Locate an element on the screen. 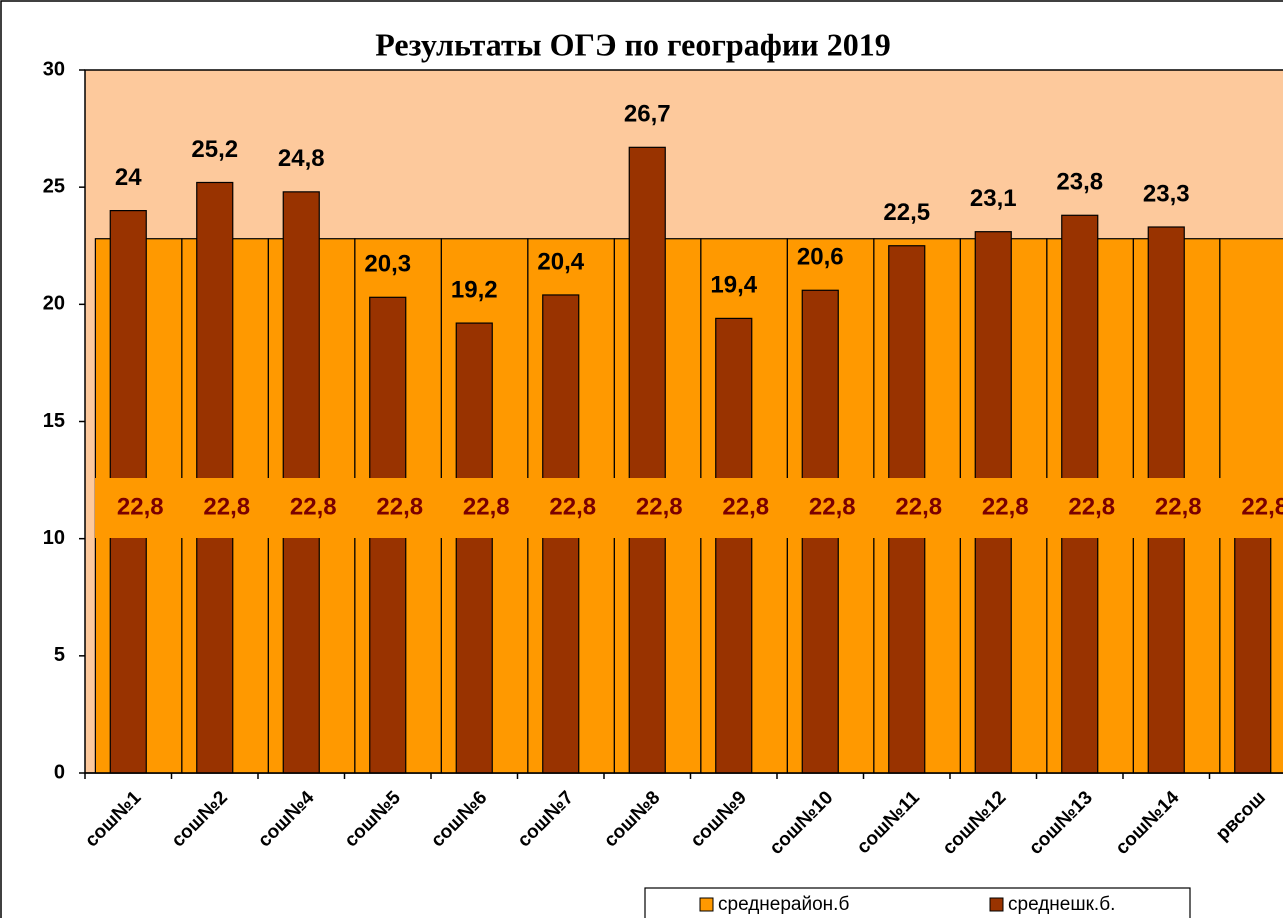 The width and height of the screenshot is (1283, 918). value-label: 20,6 is located at coordinates (820, 257).